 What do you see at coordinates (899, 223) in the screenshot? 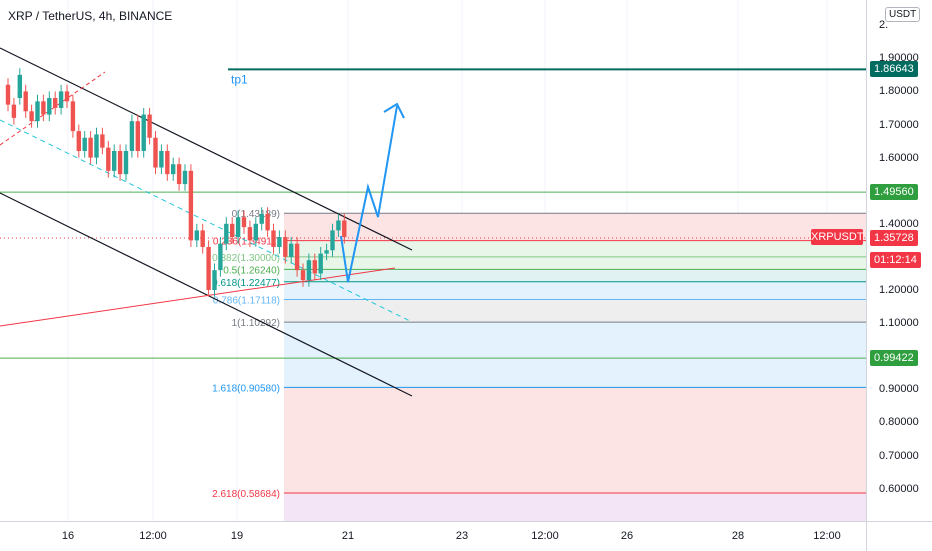
I see `price-tick: 1.40000` at bounding box center [899, 223].